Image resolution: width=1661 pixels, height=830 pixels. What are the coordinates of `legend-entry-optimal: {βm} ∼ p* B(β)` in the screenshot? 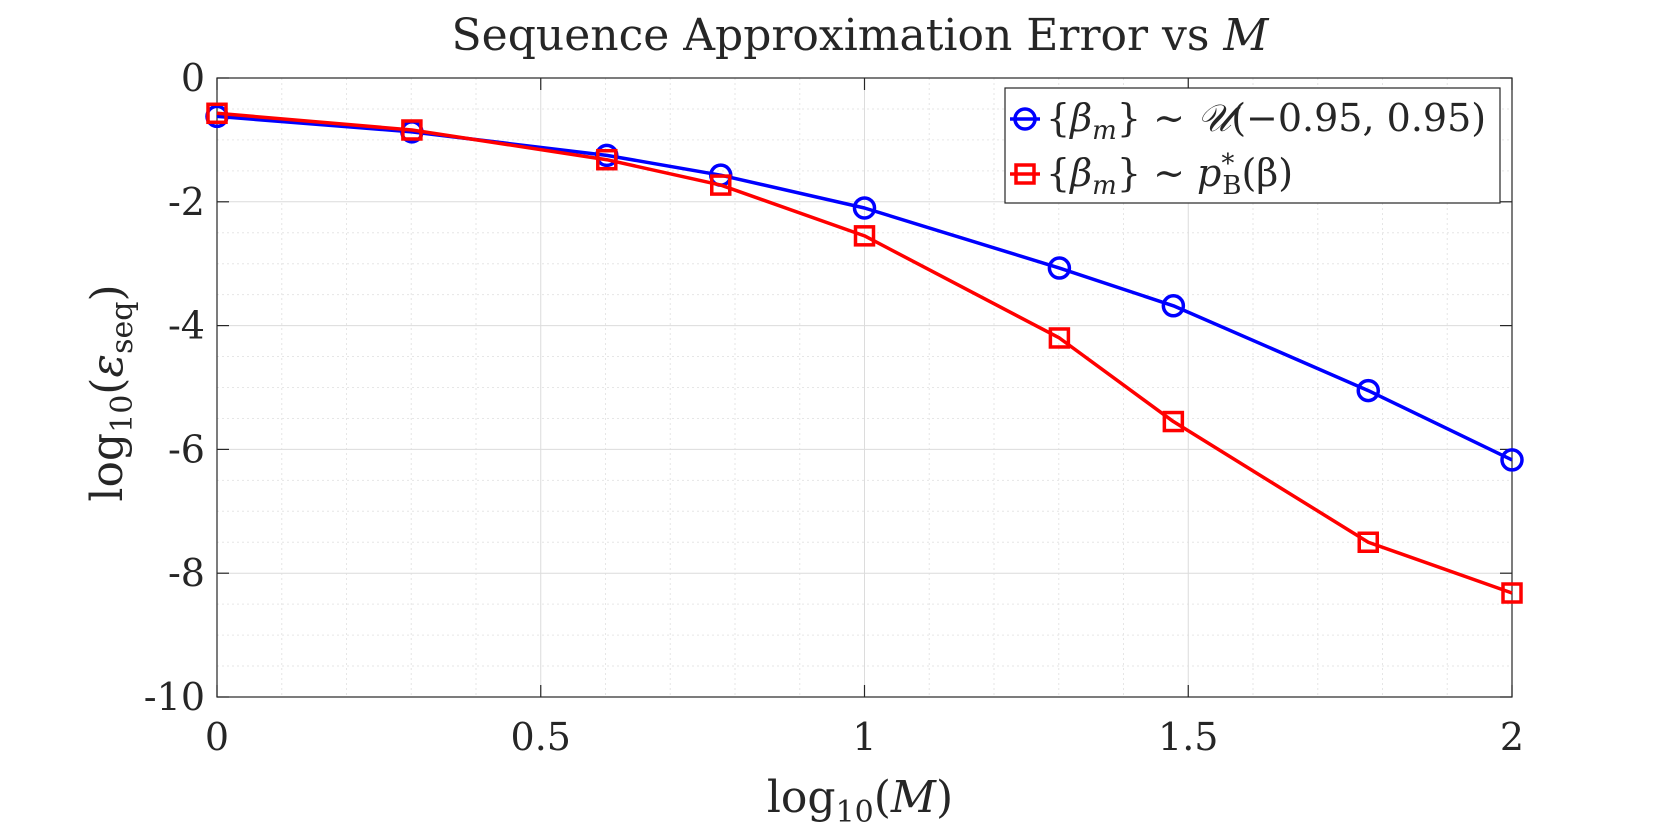 It's located at (1151, 175).